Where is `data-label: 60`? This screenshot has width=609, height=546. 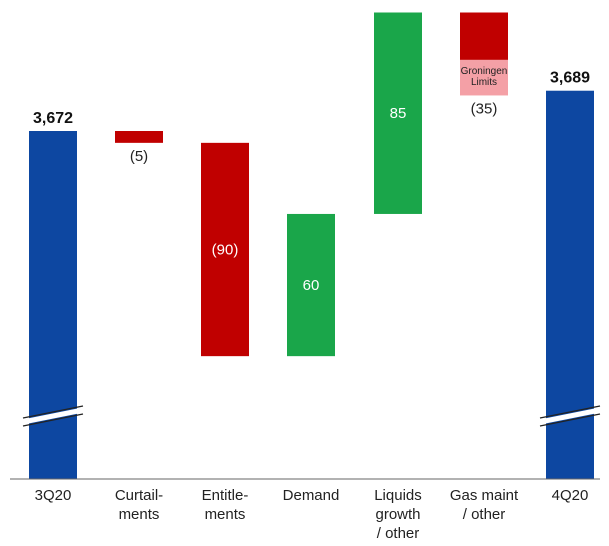 data-label: 60 is located at coordinates (311, 285).